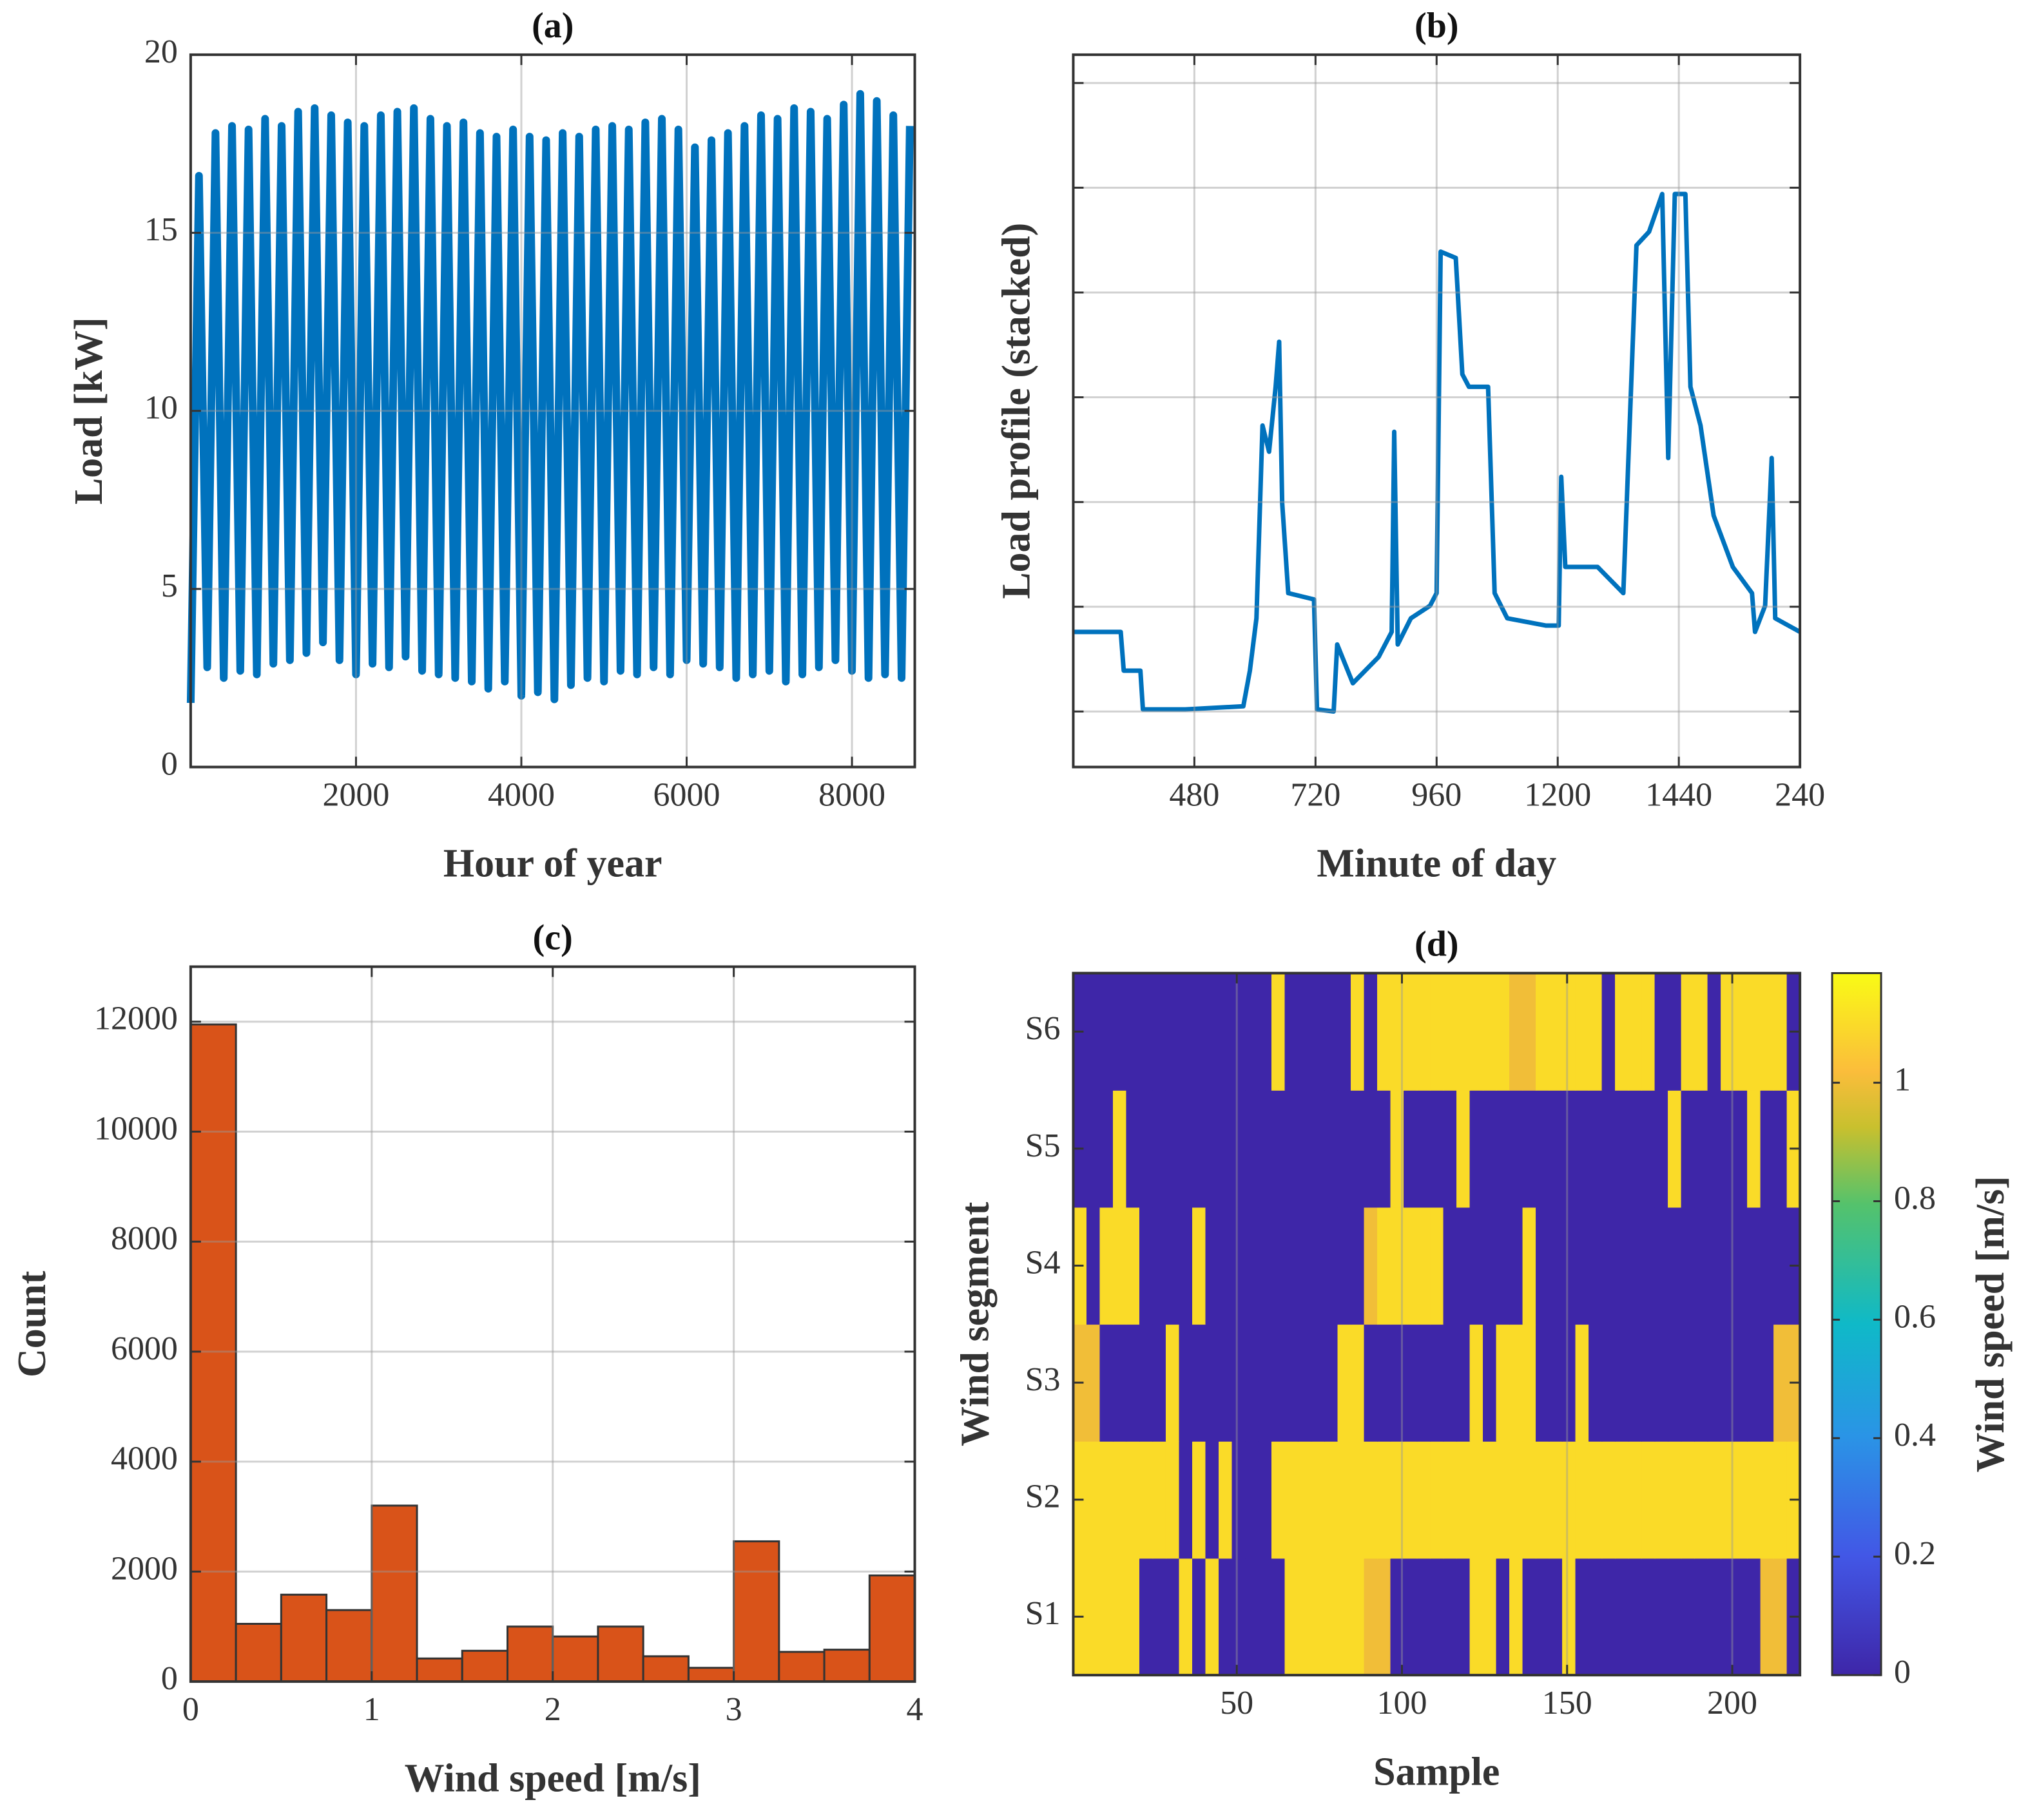  Describe the element at coordinates (1800, 794) in the screenshot. I see `x-tick-label: 240` at that location.